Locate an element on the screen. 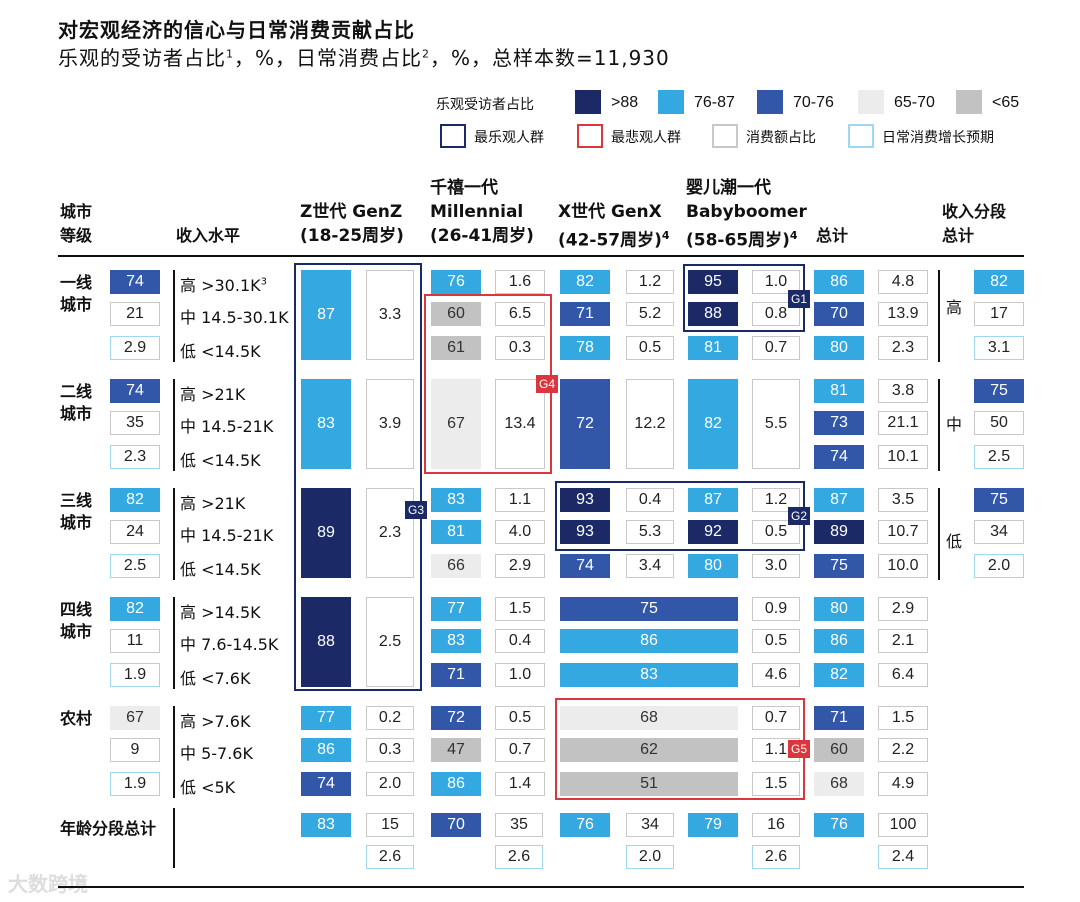  row-total-share-12: 1.5 is located at coordinates (903, 718).